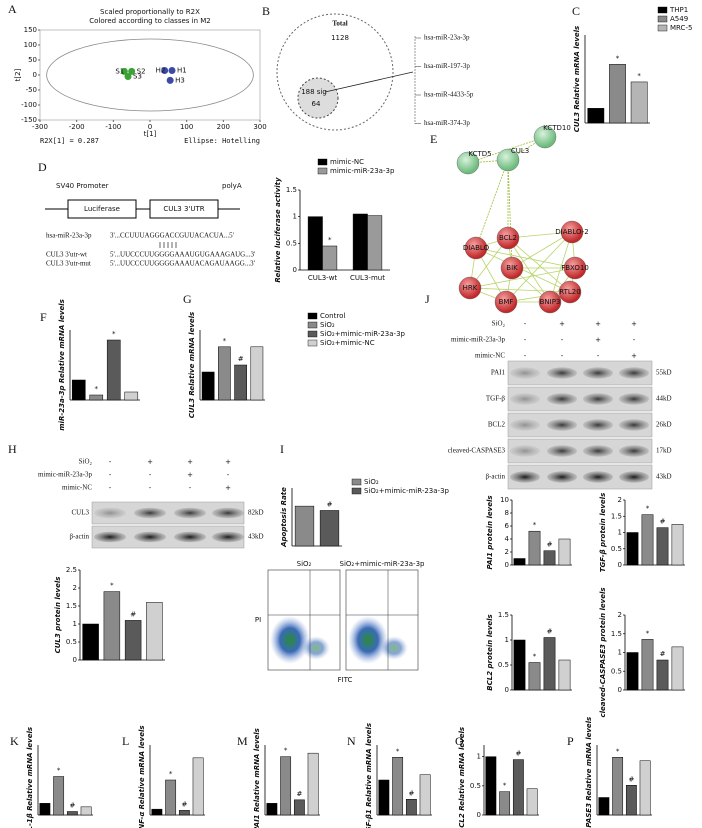 The image size is (702, 828). Describe the element at coordinates (256, 537) in the screenshot. I see `size-label: 43kD` at that location.